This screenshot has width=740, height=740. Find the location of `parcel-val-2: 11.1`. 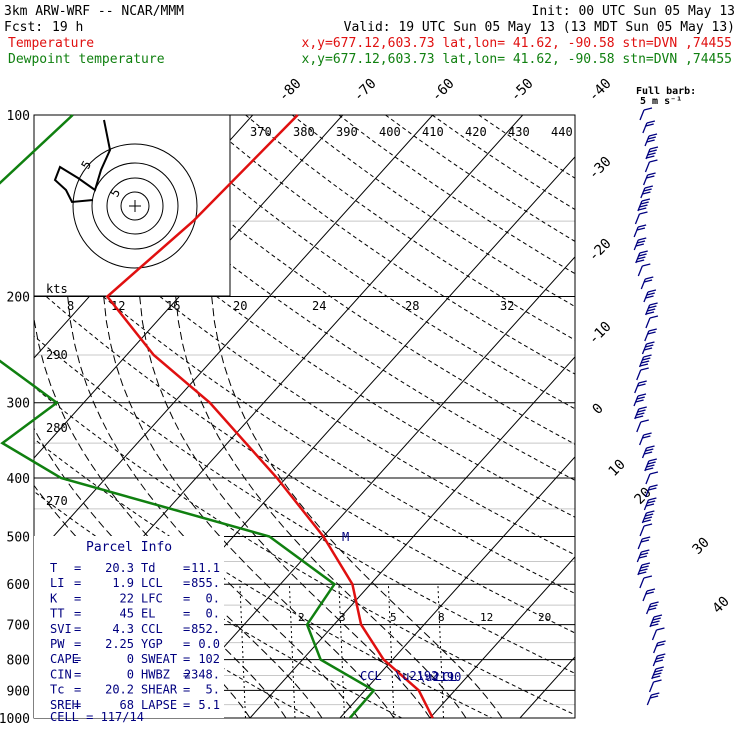

parcel-val-2: 11.1 is located at coordinates (205, 568).